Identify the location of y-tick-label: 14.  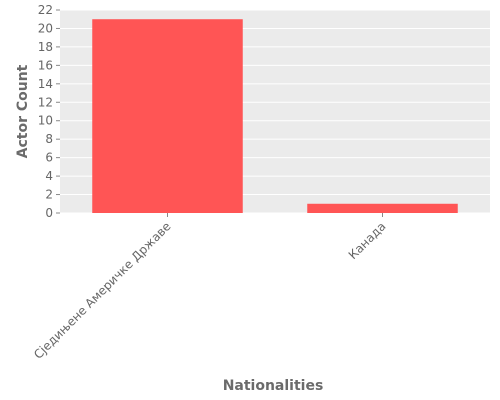
(45, 84).